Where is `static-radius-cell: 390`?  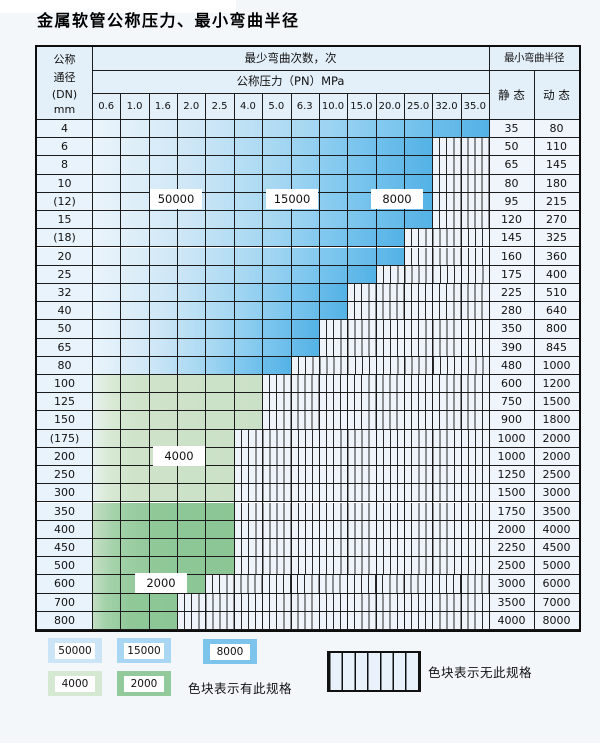 static-radius-cell: 390 is located at coordinates (511, 347).